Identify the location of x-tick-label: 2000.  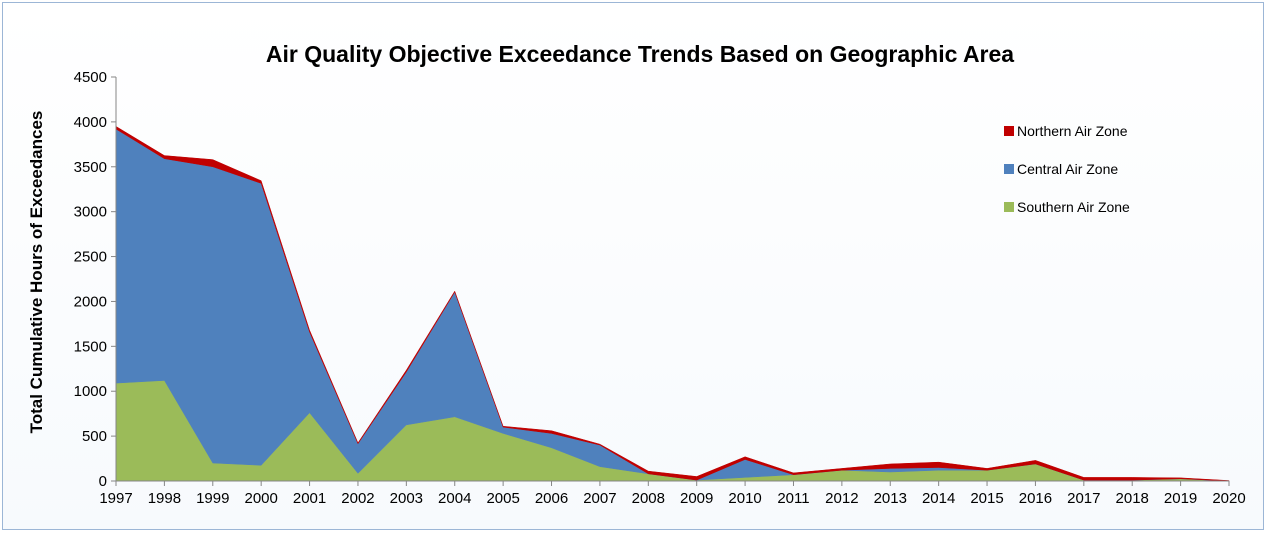
(260, 498).